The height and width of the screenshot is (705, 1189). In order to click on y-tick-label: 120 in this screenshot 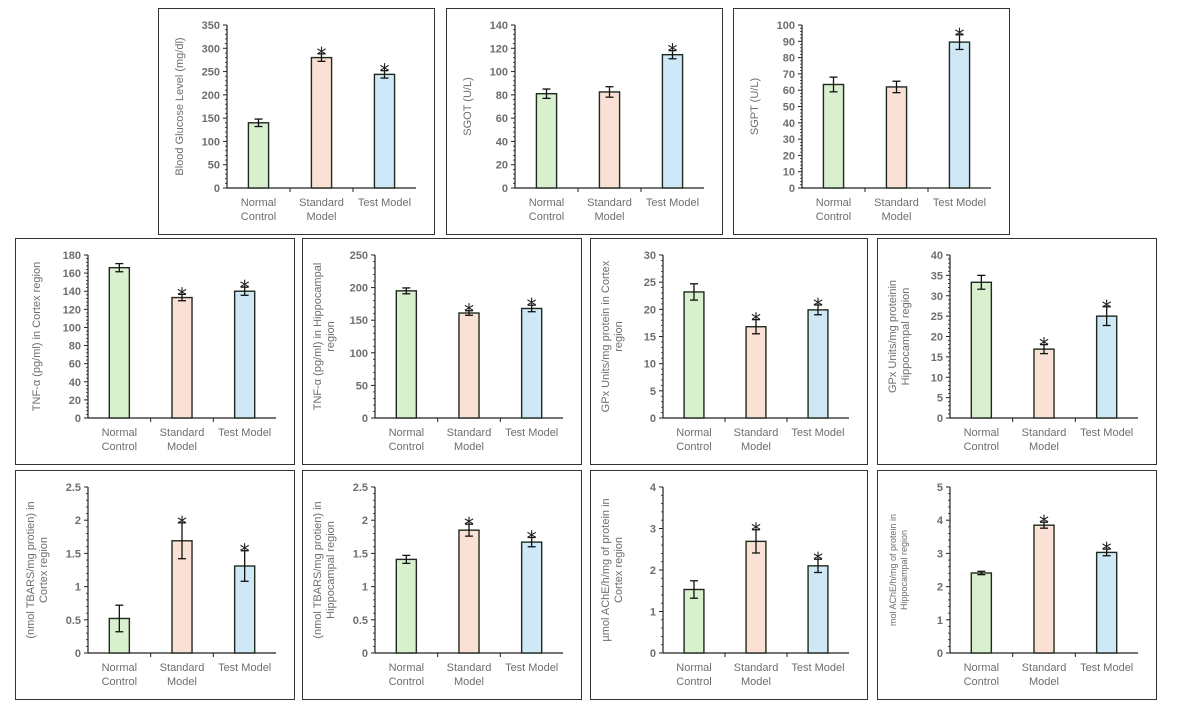, I will do `click(499, 49)`.